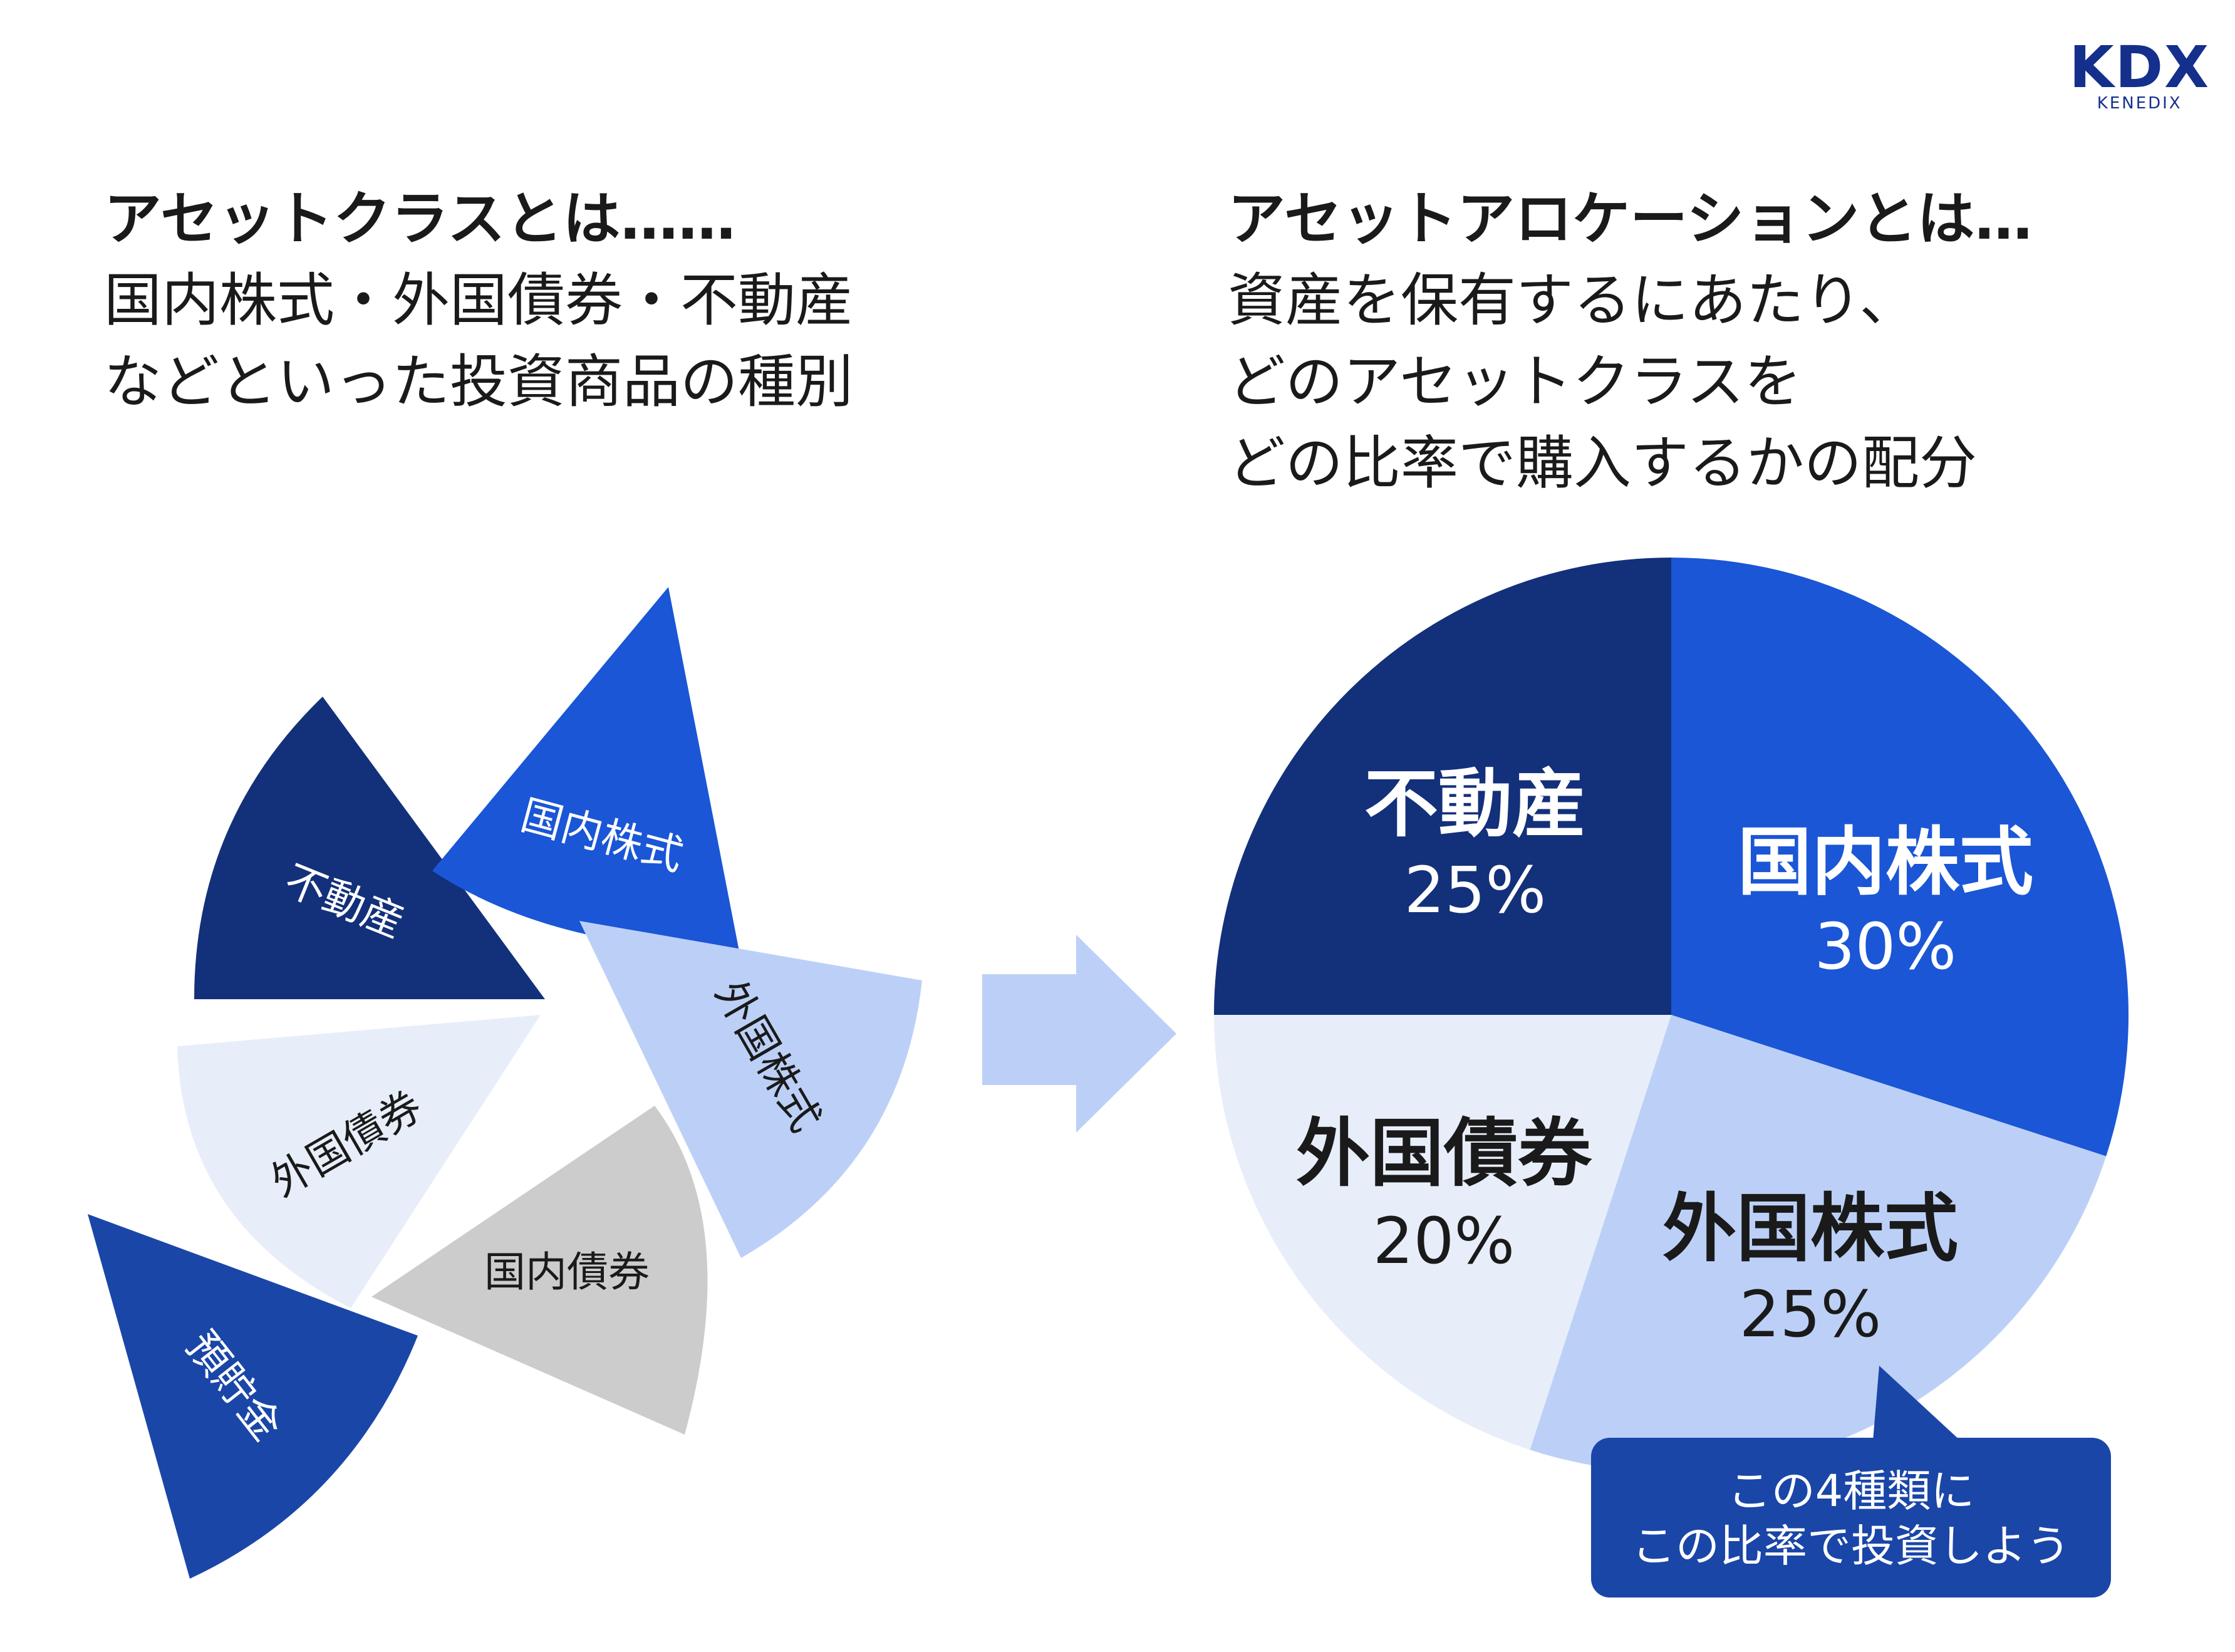  I want to click on asset-class-line-1: 国内株式・外国債券・不動産, so click(479, 300).